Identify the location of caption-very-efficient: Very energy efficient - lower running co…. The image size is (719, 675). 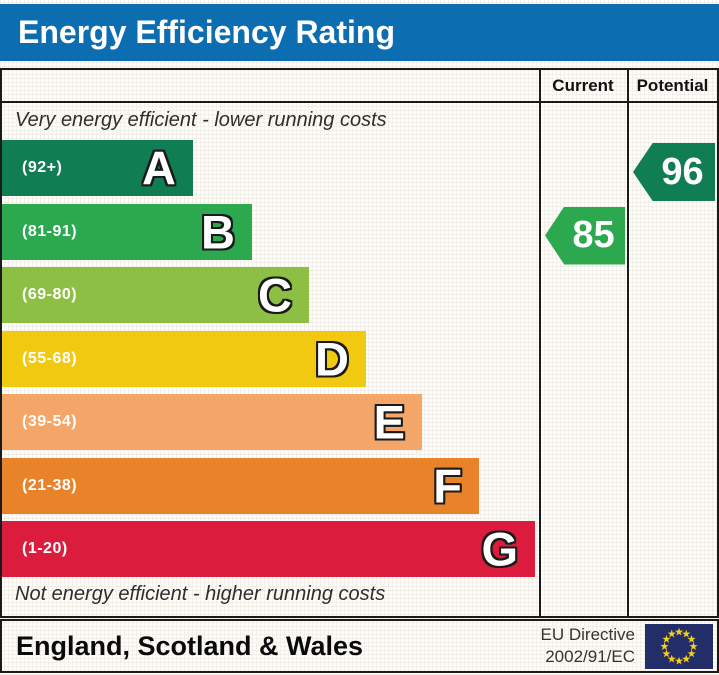
(201, 120).